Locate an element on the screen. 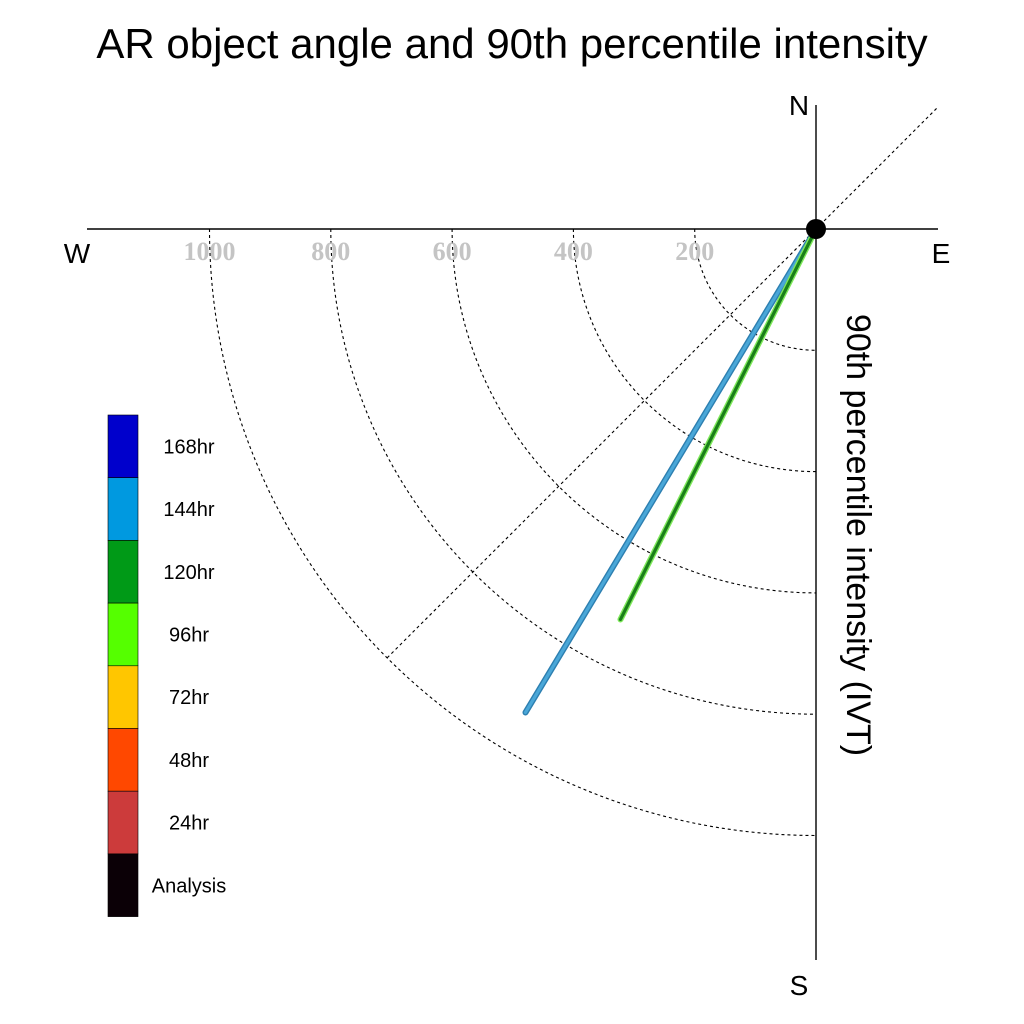 This screenshot has height=1024, width=1024. legend-label-0: 168hr is located at coordinates (188, 447).